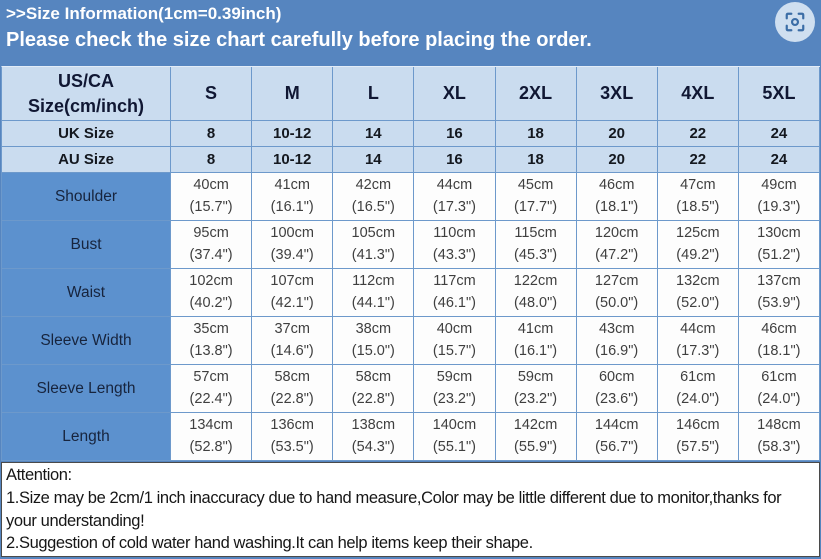 The width and height of the screenshot is (821, 559). What do you see at coordinates (617, 94) in the screenshot?
I see `size-header-cell: 3XL` at bounding box center [617, 94].